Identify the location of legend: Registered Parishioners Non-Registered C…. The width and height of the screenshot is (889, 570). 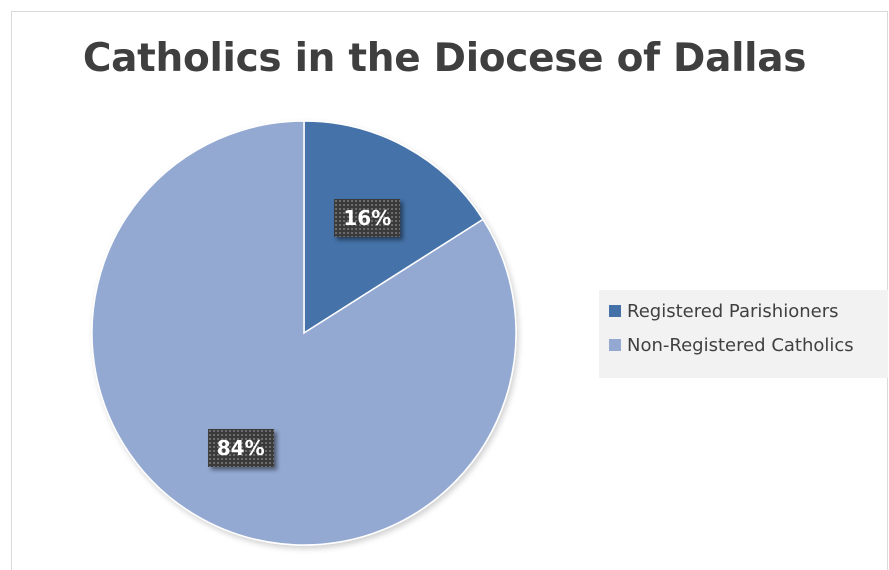
(743, 334).